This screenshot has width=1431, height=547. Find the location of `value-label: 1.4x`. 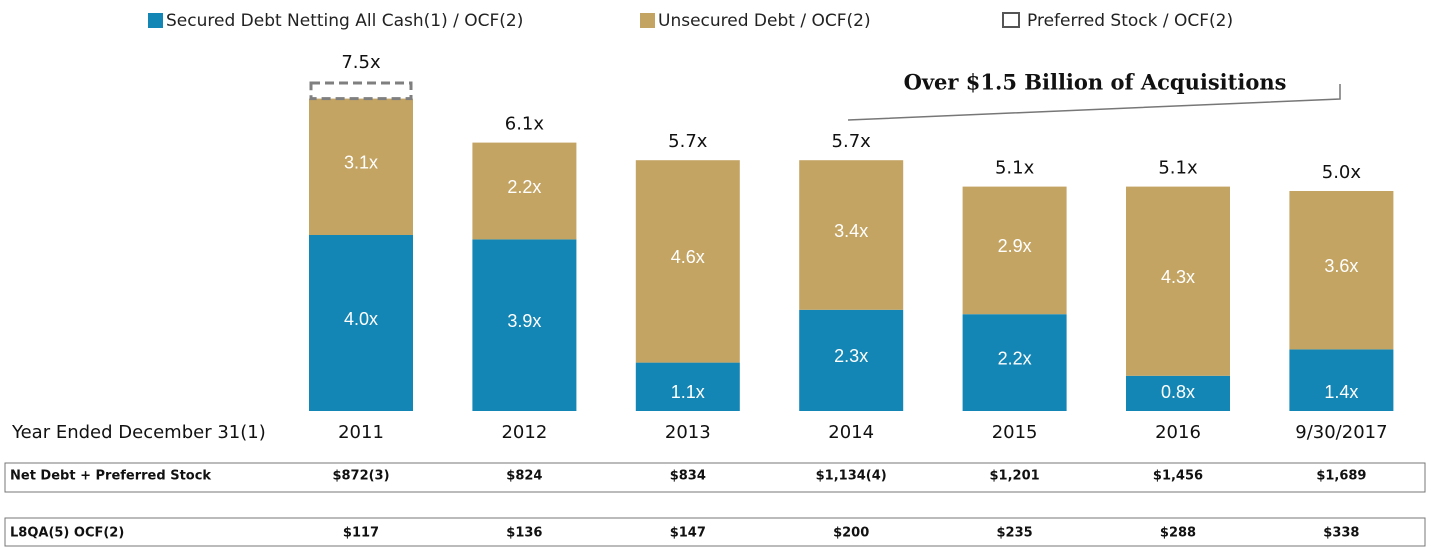

value-label: 1.4x is located at coordinates (1341, 392).